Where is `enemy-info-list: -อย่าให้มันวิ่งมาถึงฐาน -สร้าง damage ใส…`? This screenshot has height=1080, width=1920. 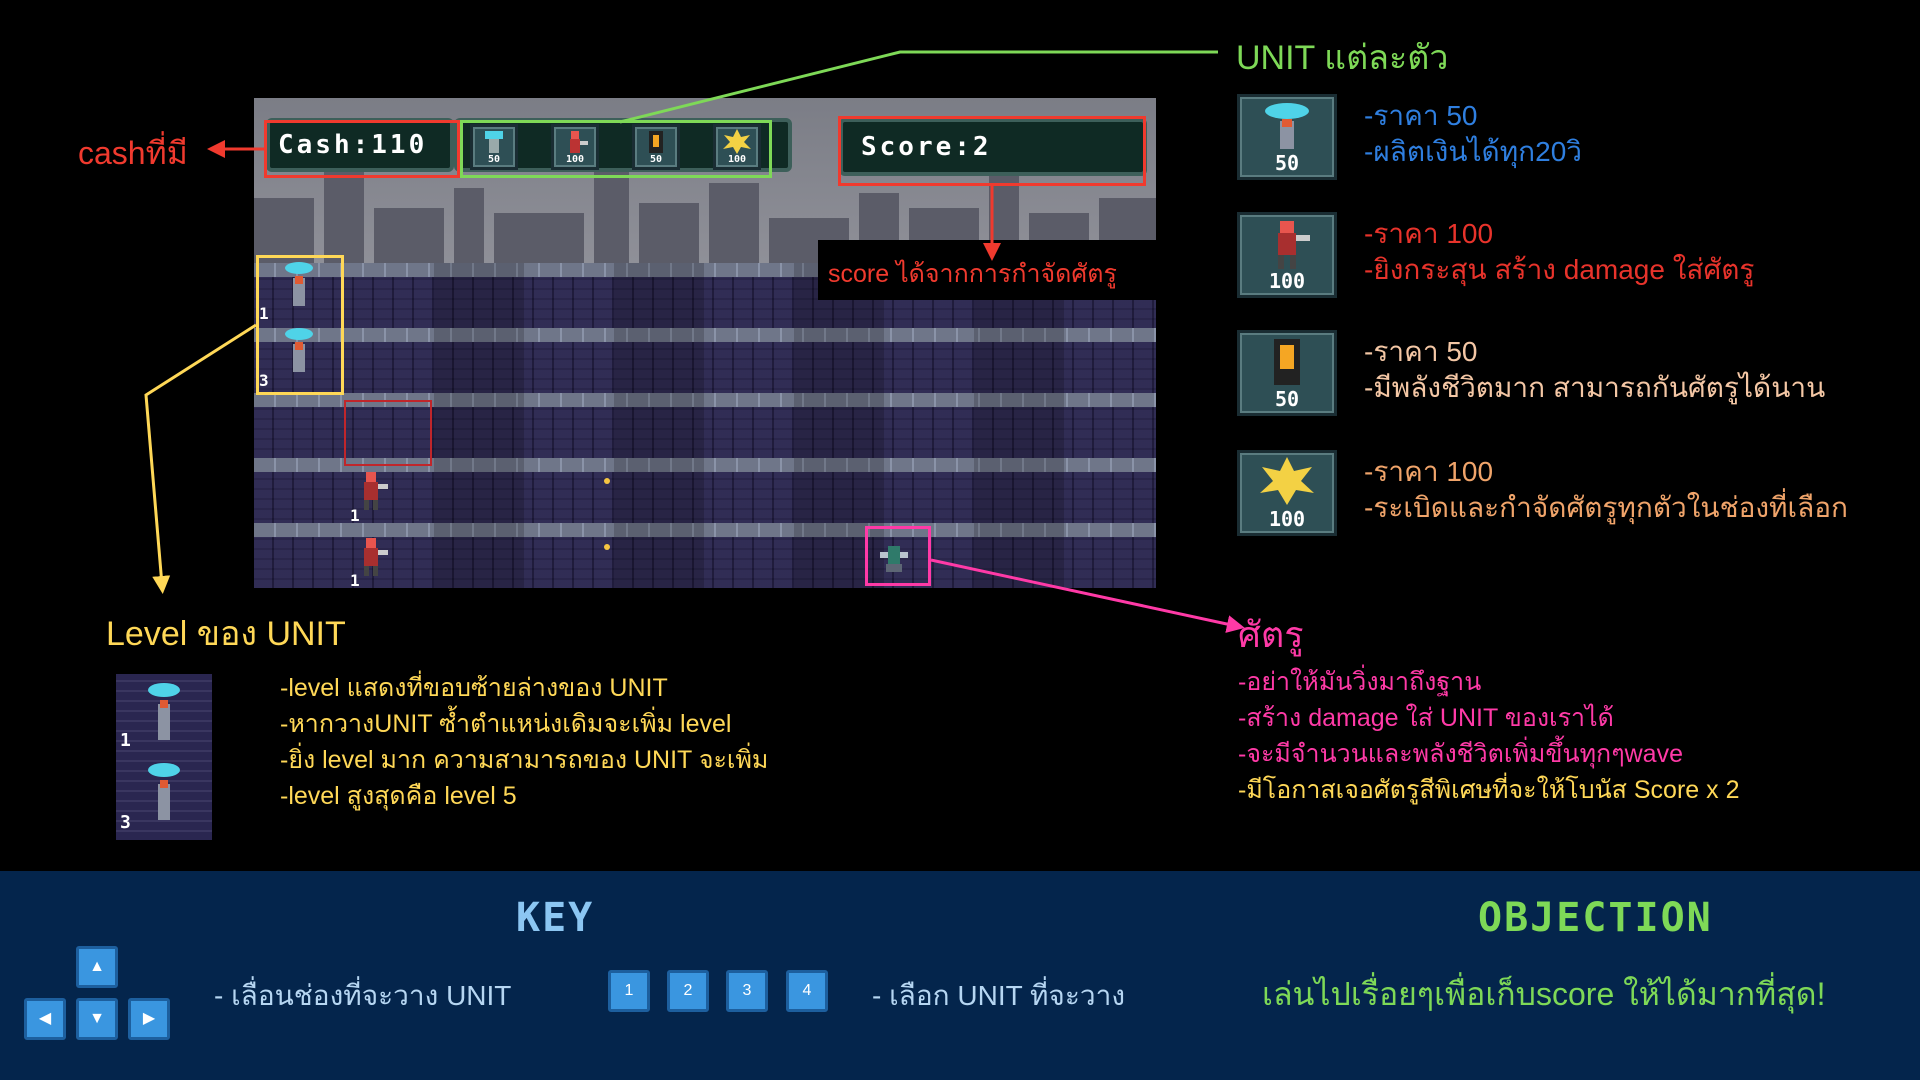
enemy-info-list: -อย่าให้มันวิ่งมาถึงฐาน -สร้าง damage ใส… is located at coordinates (1489, 736).